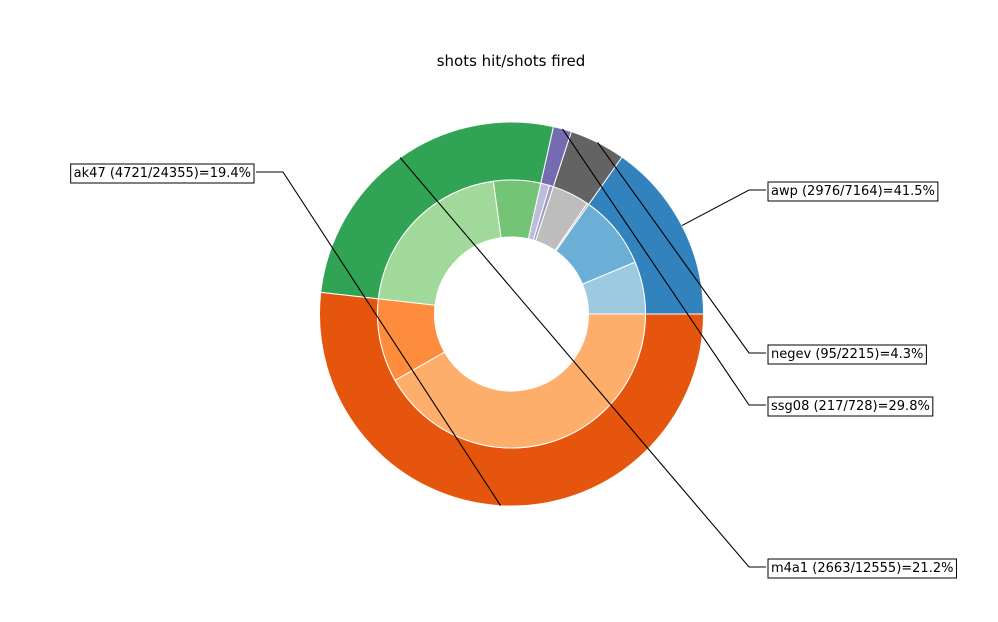  I want to click on inner-ring, so click(512, 314).